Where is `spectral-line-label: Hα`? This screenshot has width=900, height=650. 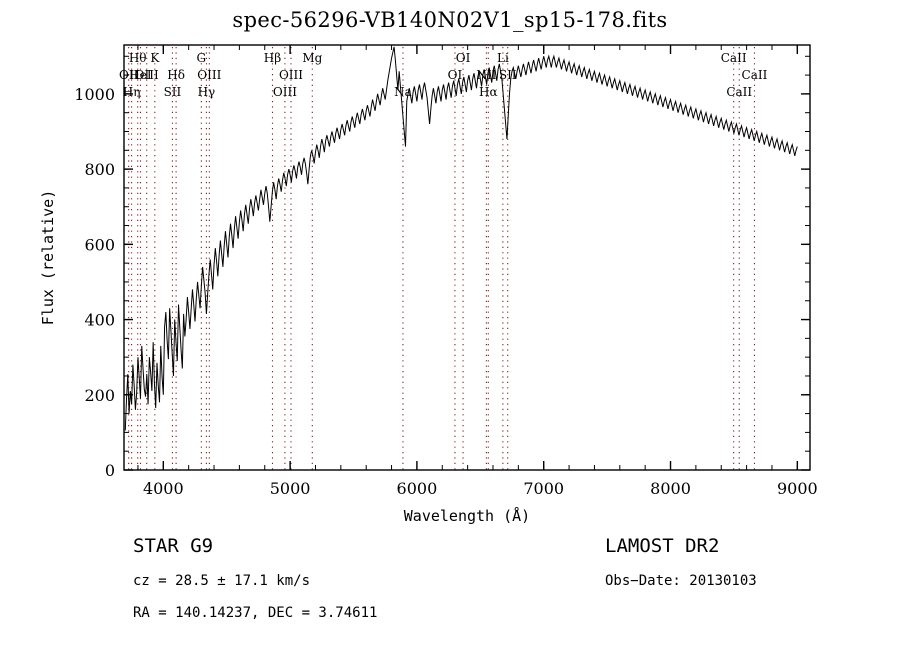 spectral-line-label: Hα is located at coordinates (488, 92).